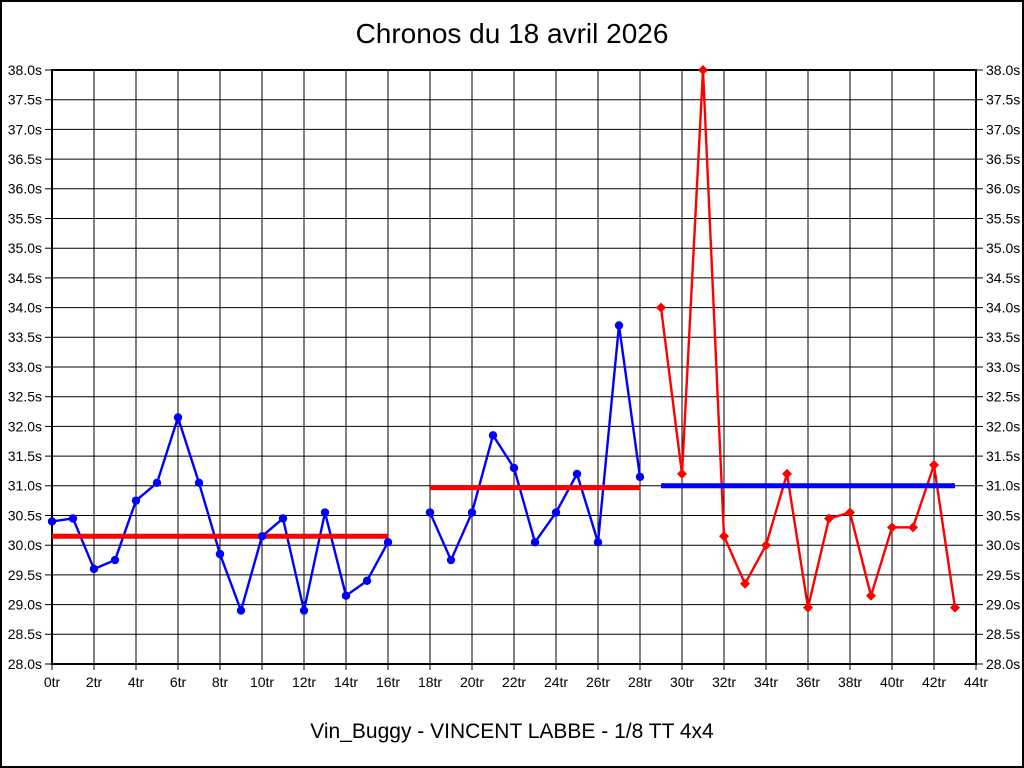 Image resolution: width=1024 pixels, height=768 pixels. What do you see at coordinates (682, 682) in the screenshot?
I see `x-axis-label: 30tr` at bounding box center [682, 682].